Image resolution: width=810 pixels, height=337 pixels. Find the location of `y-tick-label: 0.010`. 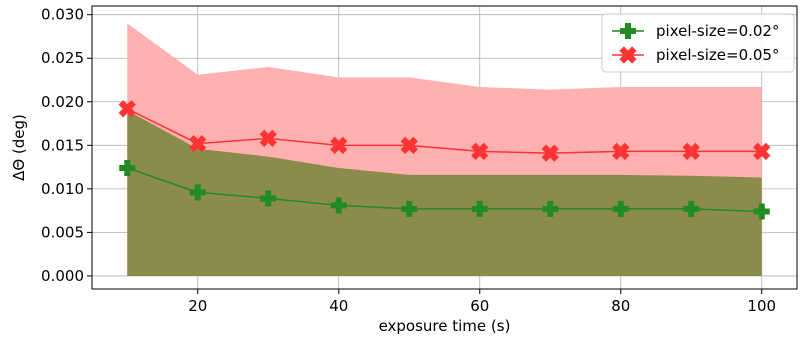

y-tick-label: 0.010 is located at coordinates (62, 189).